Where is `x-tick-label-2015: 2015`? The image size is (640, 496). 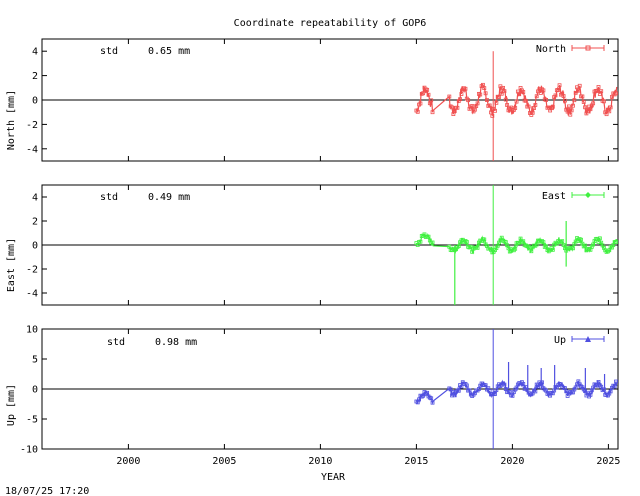 x-tick-label-2015: 2015 is located at coordinates (416, 461).